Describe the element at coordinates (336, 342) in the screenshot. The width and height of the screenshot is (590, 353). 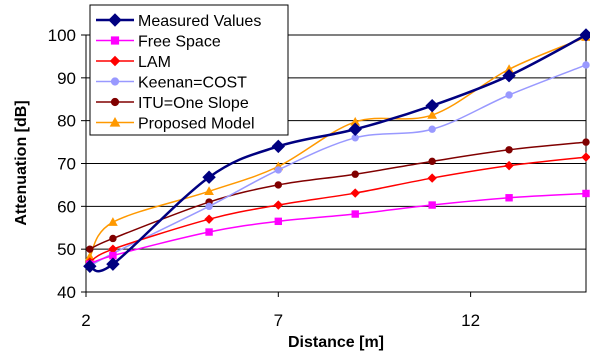
I see `x-axis-title: Distance [m]` at that location.